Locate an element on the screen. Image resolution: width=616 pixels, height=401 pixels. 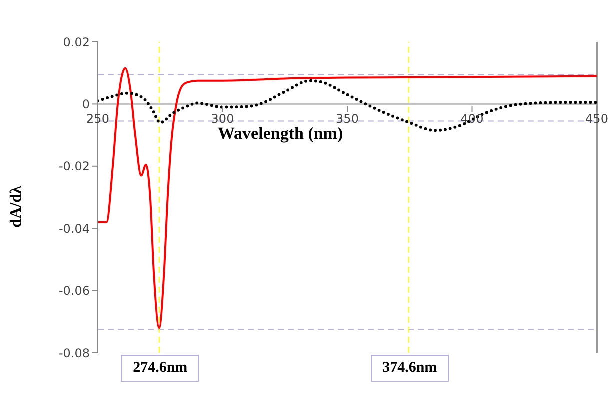
y-tick-label: 0.02 is located at coordinates (76, 42).